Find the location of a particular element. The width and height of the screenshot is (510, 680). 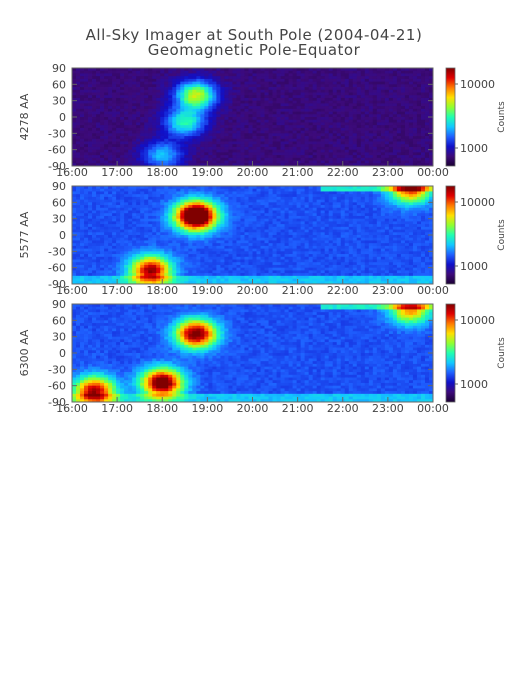

y-axis-label: 4278 AA is located at coordinates (24, 116).